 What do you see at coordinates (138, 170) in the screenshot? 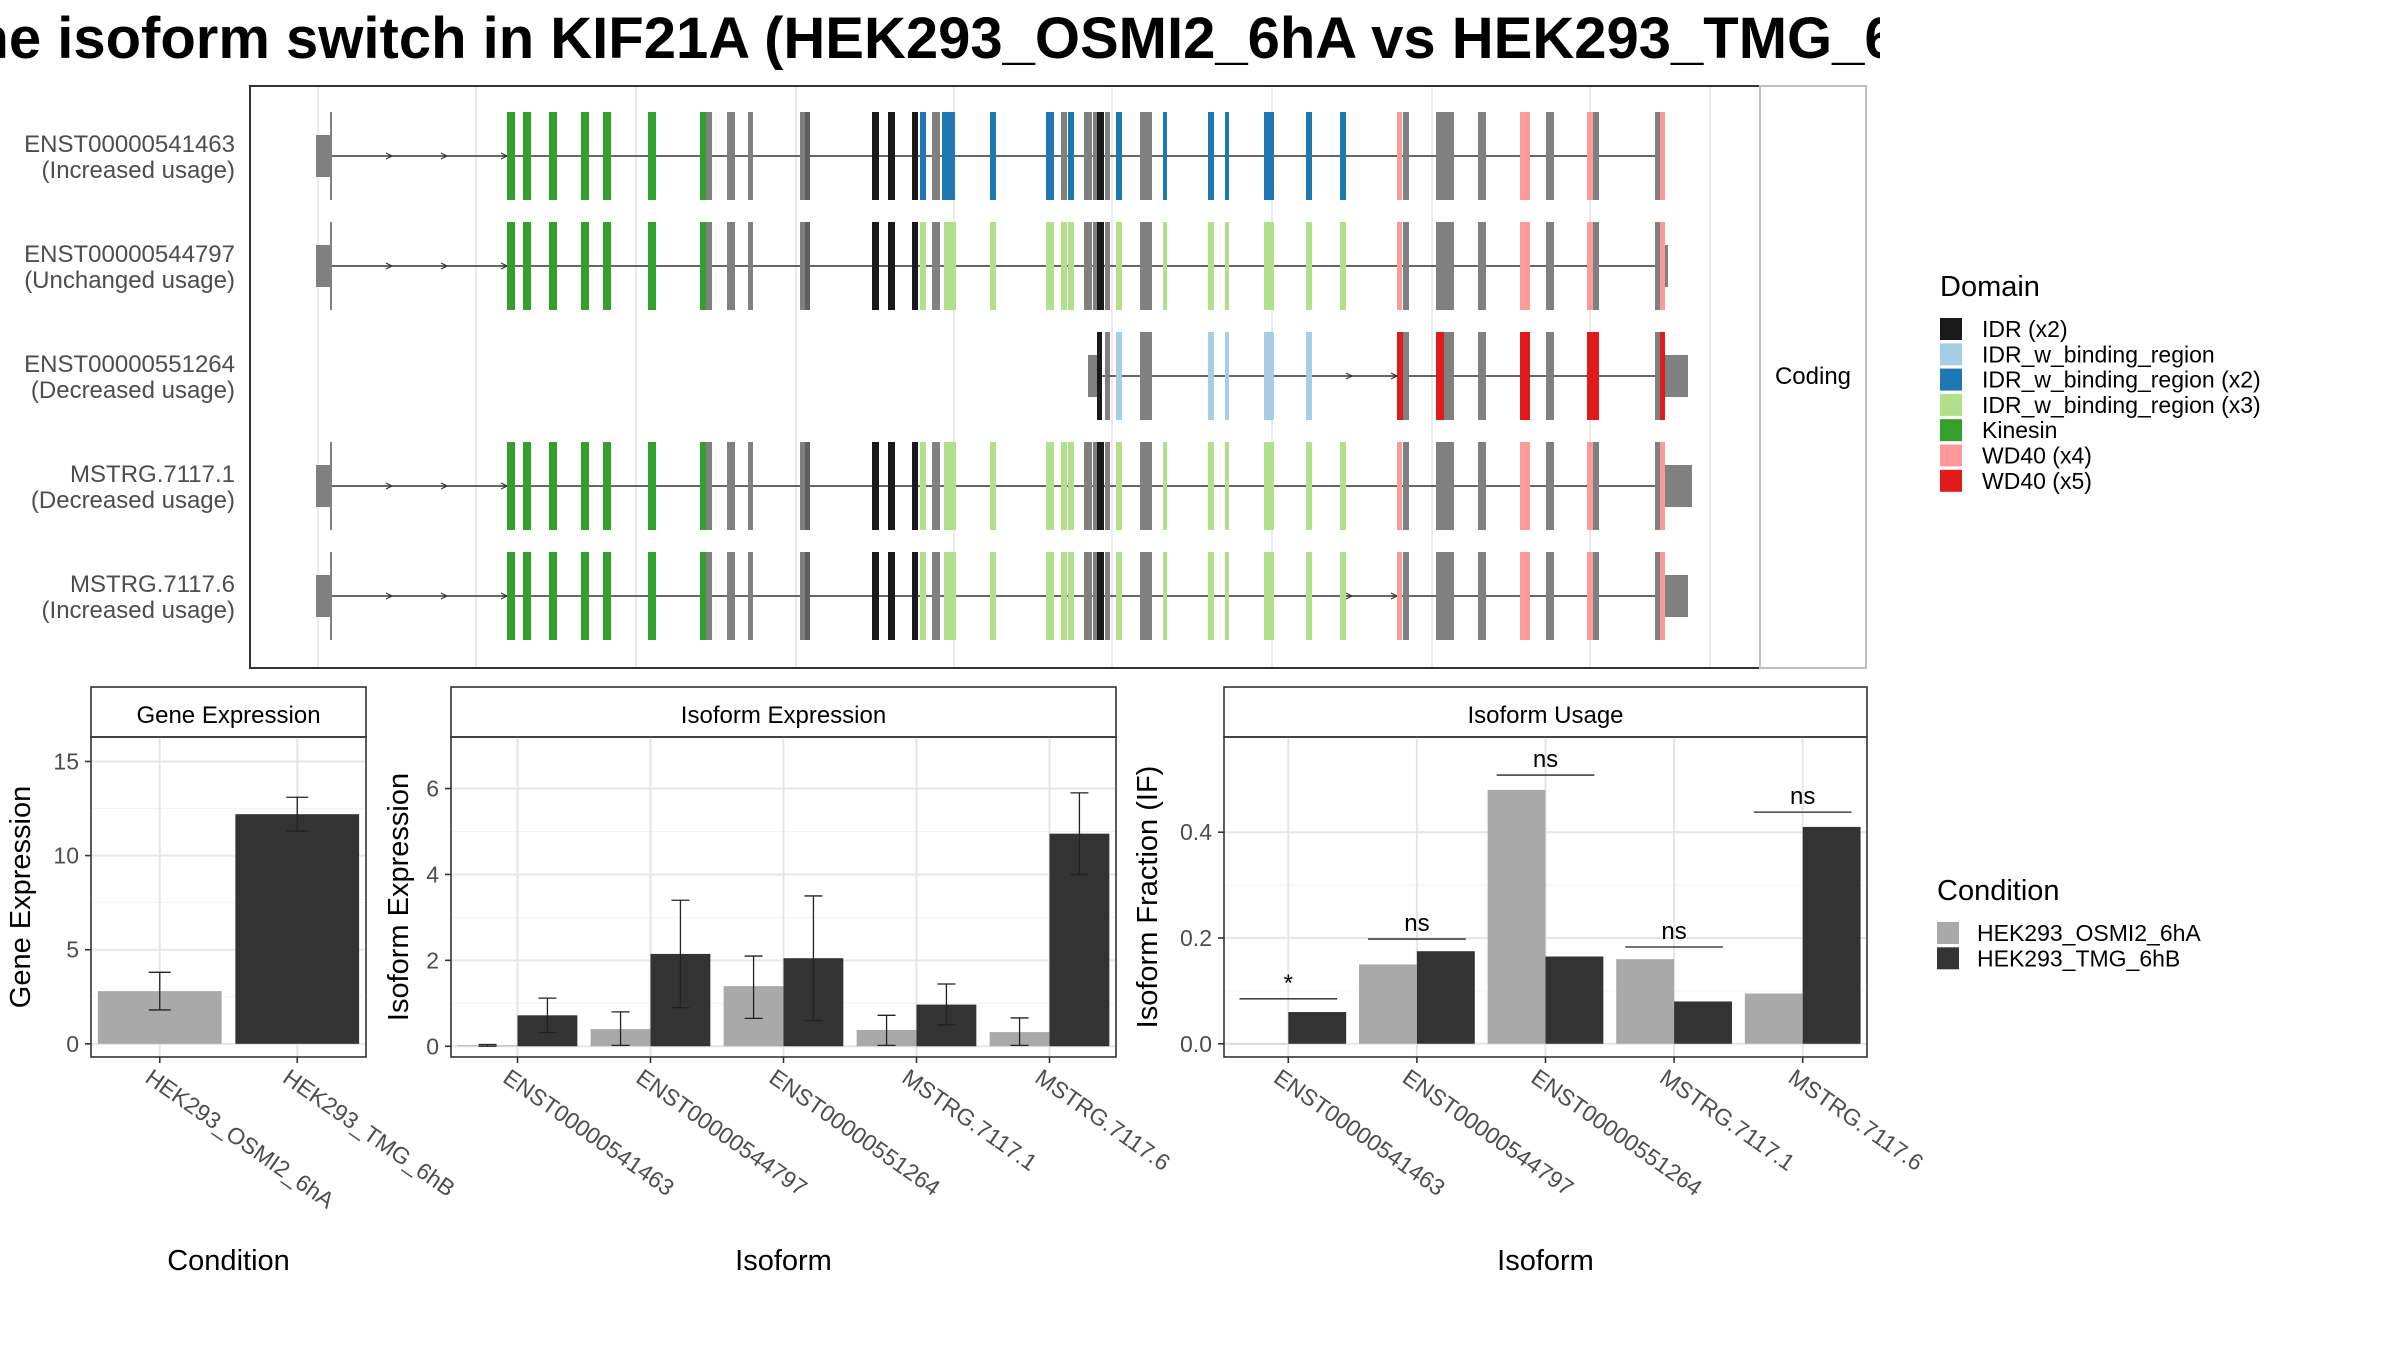
I see `transcript-usage-label: (Increased usage)` at bounding box center [138, 170].